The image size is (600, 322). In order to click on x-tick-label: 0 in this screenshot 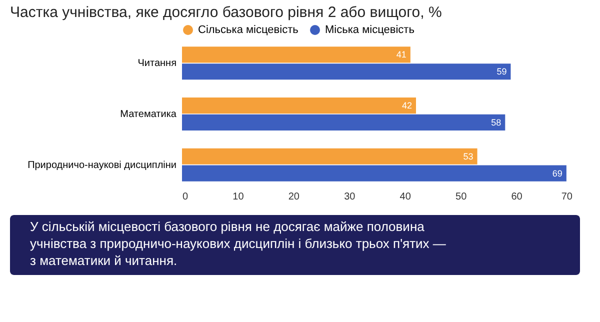, I will do `click(185, 197)`.